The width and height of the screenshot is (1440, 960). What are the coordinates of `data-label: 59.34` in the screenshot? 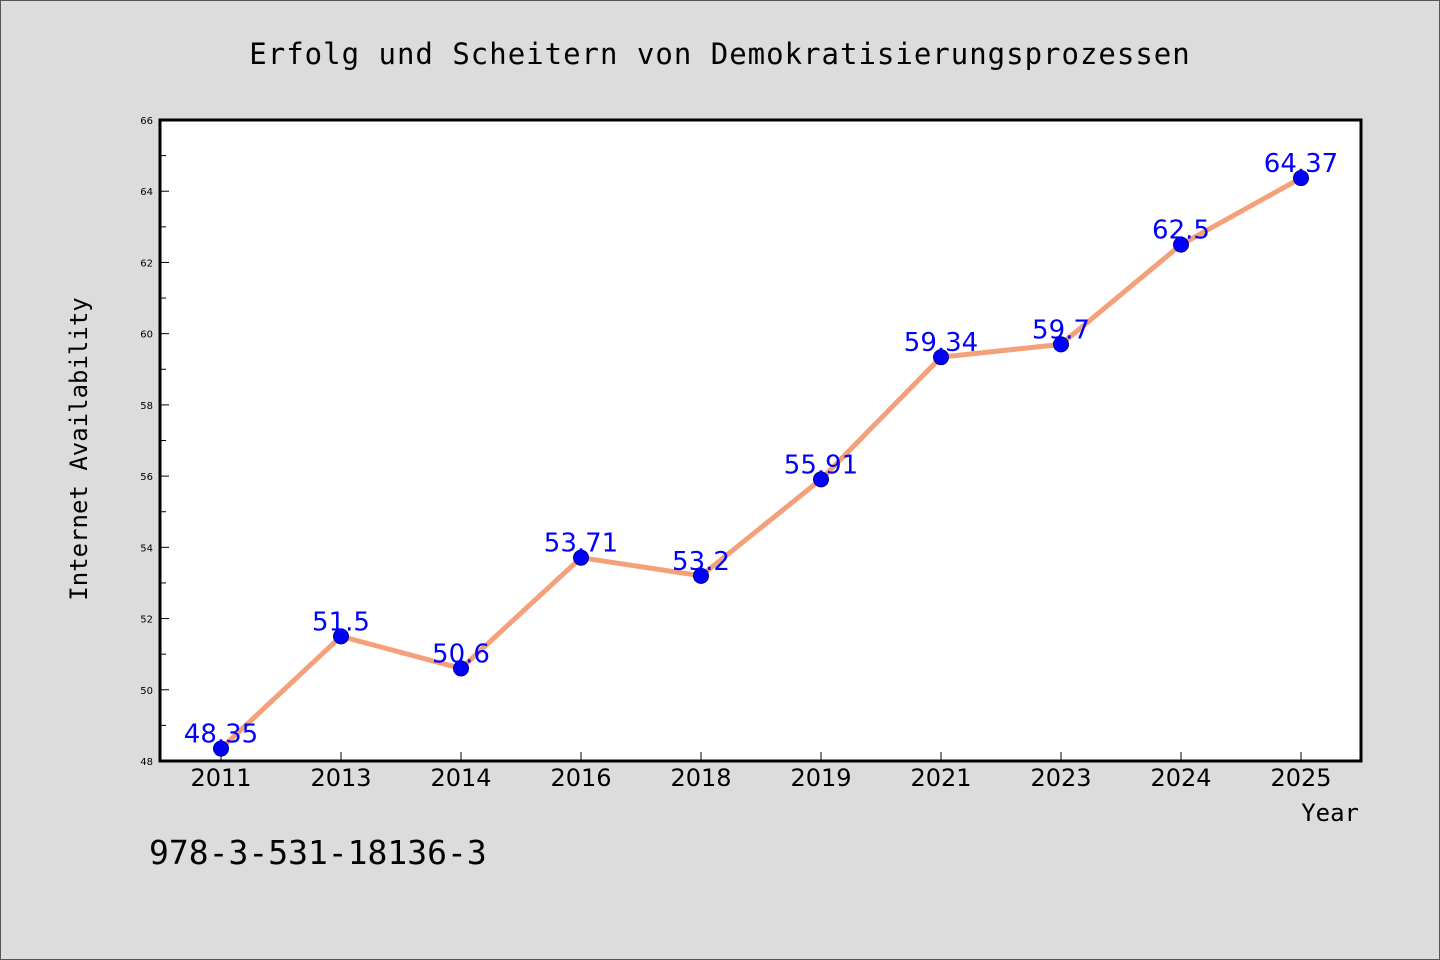 It's located at (941, 343).